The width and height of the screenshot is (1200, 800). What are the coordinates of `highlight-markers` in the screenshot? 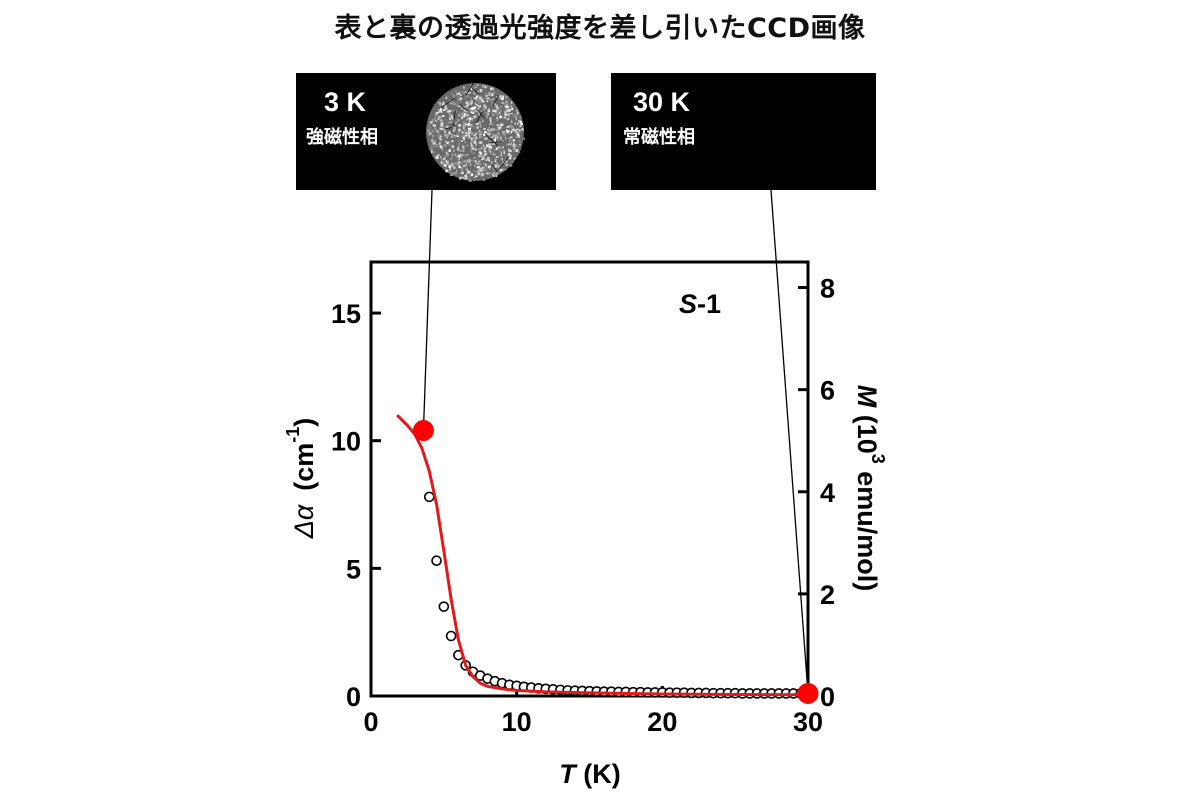 It's located at (615, 561).